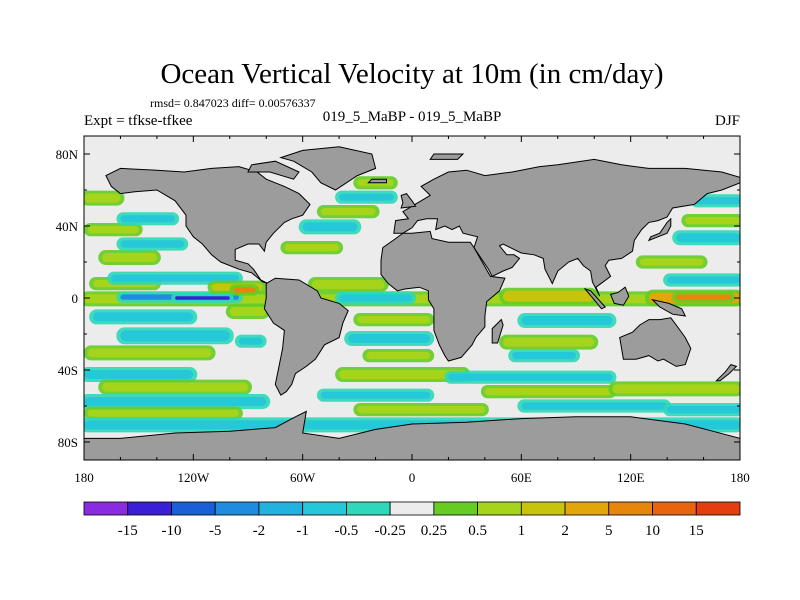 This screenshot has width=800, height=600. Describe the element at coordinates (408, 201) in the screenshot. I see `land-britain` at that location.